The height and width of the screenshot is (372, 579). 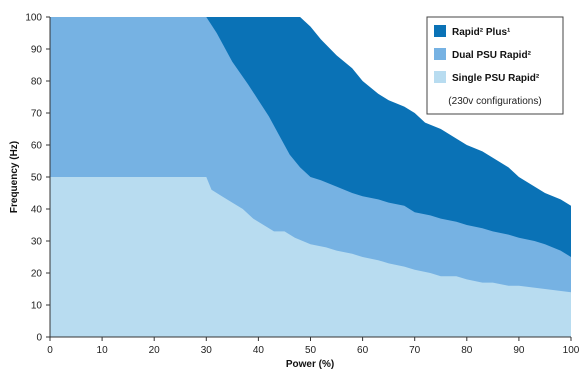 I want to click on y-tick-label: 20, so click(x=37, y=274).